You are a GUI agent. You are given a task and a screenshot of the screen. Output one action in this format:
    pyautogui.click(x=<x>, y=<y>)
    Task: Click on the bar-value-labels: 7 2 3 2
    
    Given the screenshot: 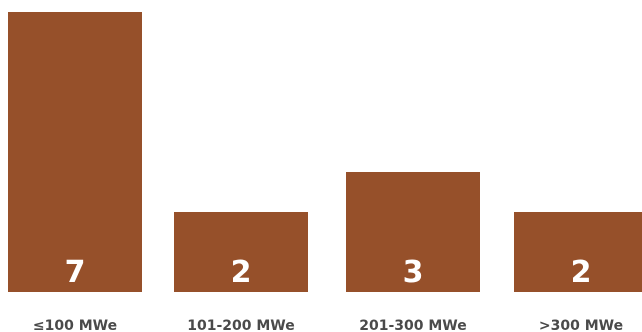 What is the action you would take?
    pyautogui.click(x=328, y=272)
    